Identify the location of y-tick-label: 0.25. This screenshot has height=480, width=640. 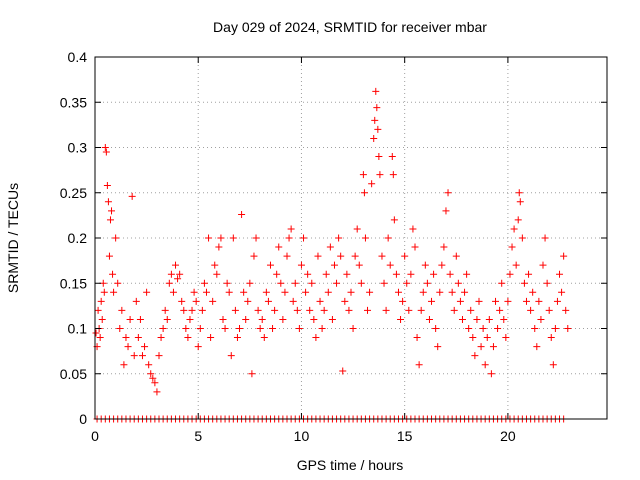
(73, 193).